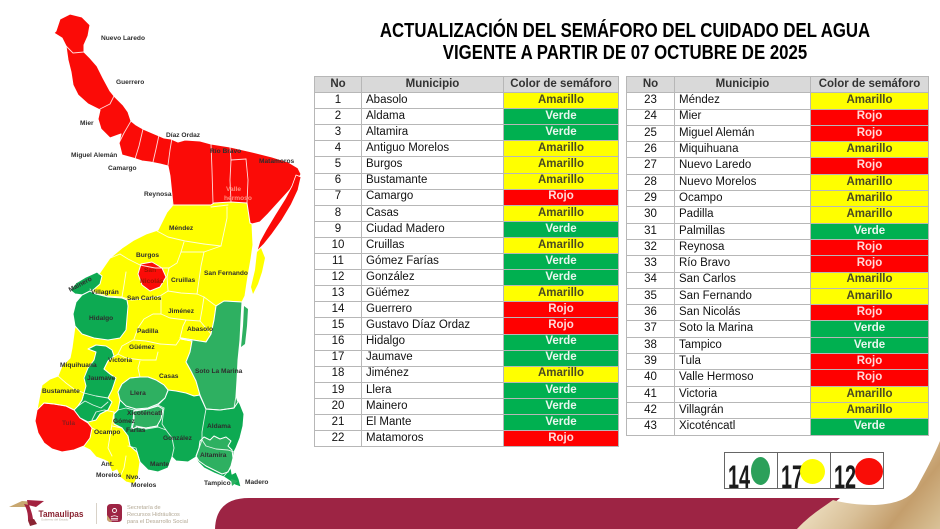  I want to click on svg-text: Tampico, so click(217, 483).